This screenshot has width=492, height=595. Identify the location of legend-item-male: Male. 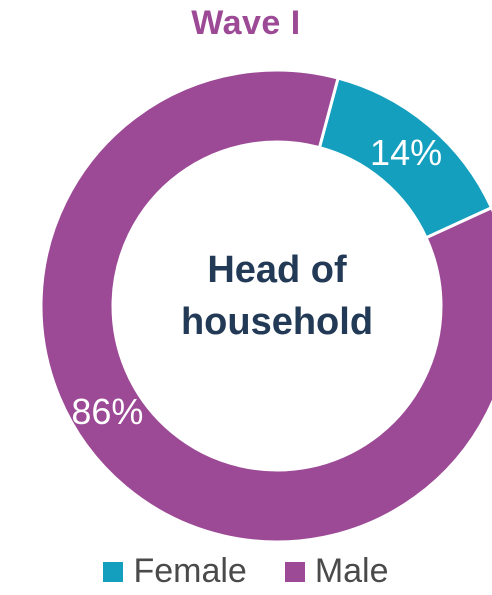
(336, 571).